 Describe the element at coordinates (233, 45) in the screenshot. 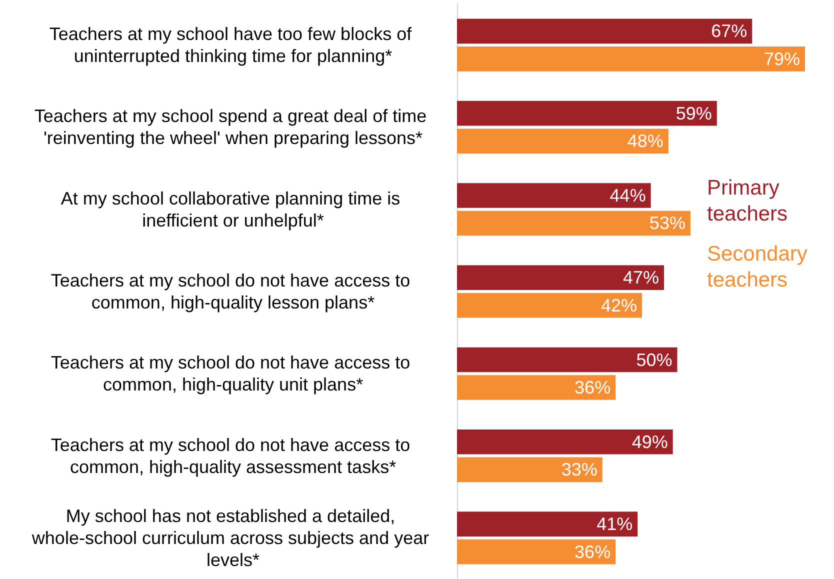

I see `y-tick-label: Teachers at my school have too few blocks of uninterrupted thinking time for planning*` at that location.